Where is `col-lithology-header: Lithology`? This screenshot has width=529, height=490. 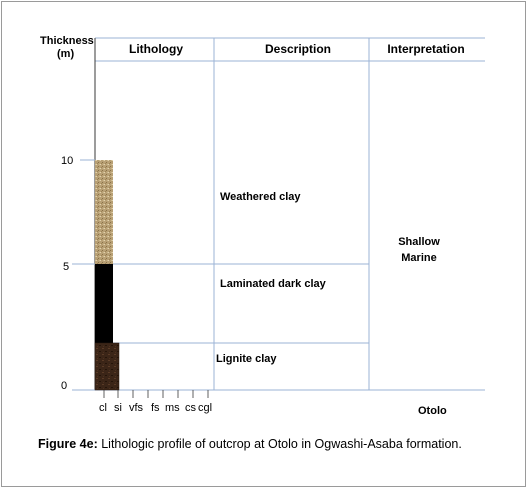 col-lithology-header: Lithology is located at coordinates (156, 49).